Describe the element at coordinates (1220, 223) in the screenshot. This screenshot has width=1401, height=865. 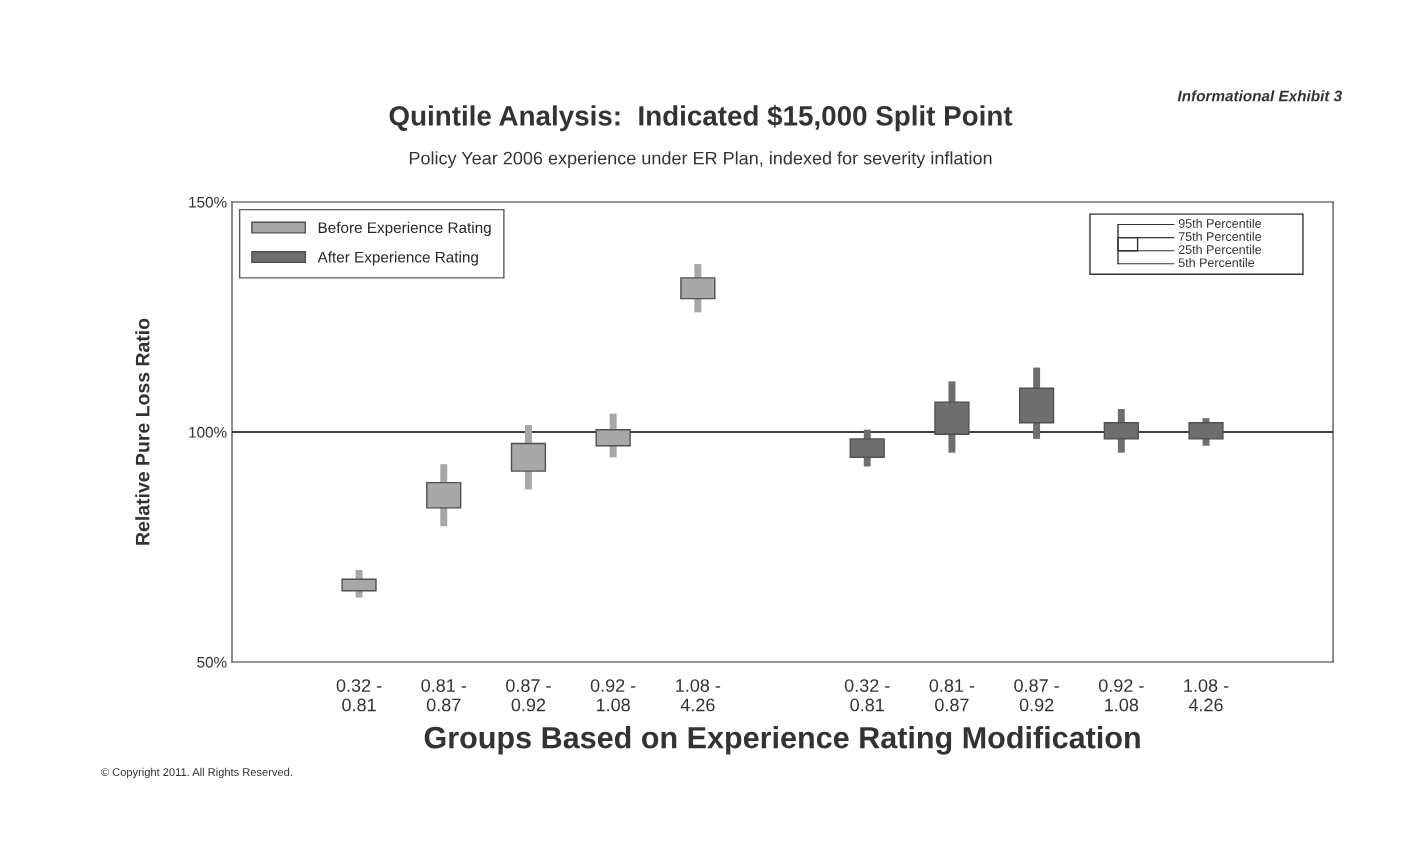
I see `annotation: 95th Percentile` at that location.